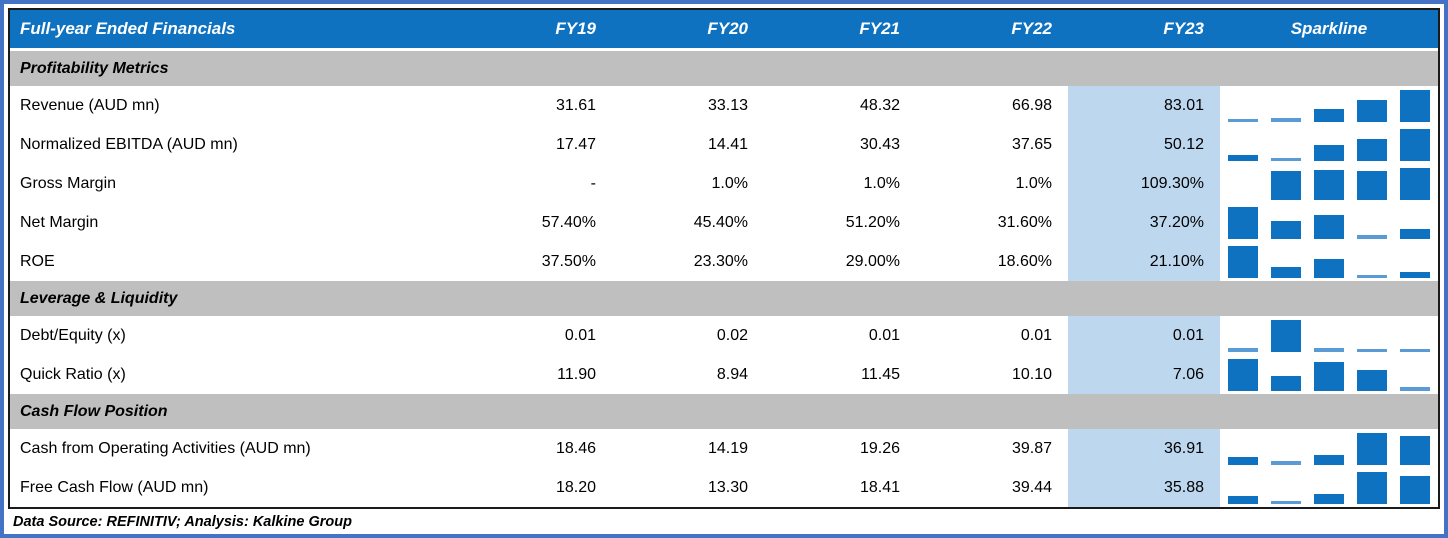  I want to click on value-cell-fy20: 45.40%, so click(720, 222).